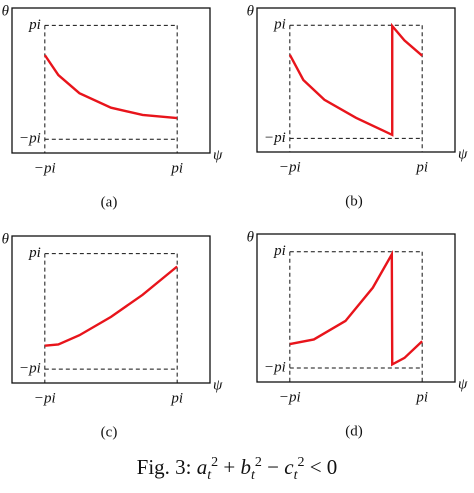  Describe the element at coordinates (323, 467) in the screenshot. I see `caption-text: < 0` at that location.